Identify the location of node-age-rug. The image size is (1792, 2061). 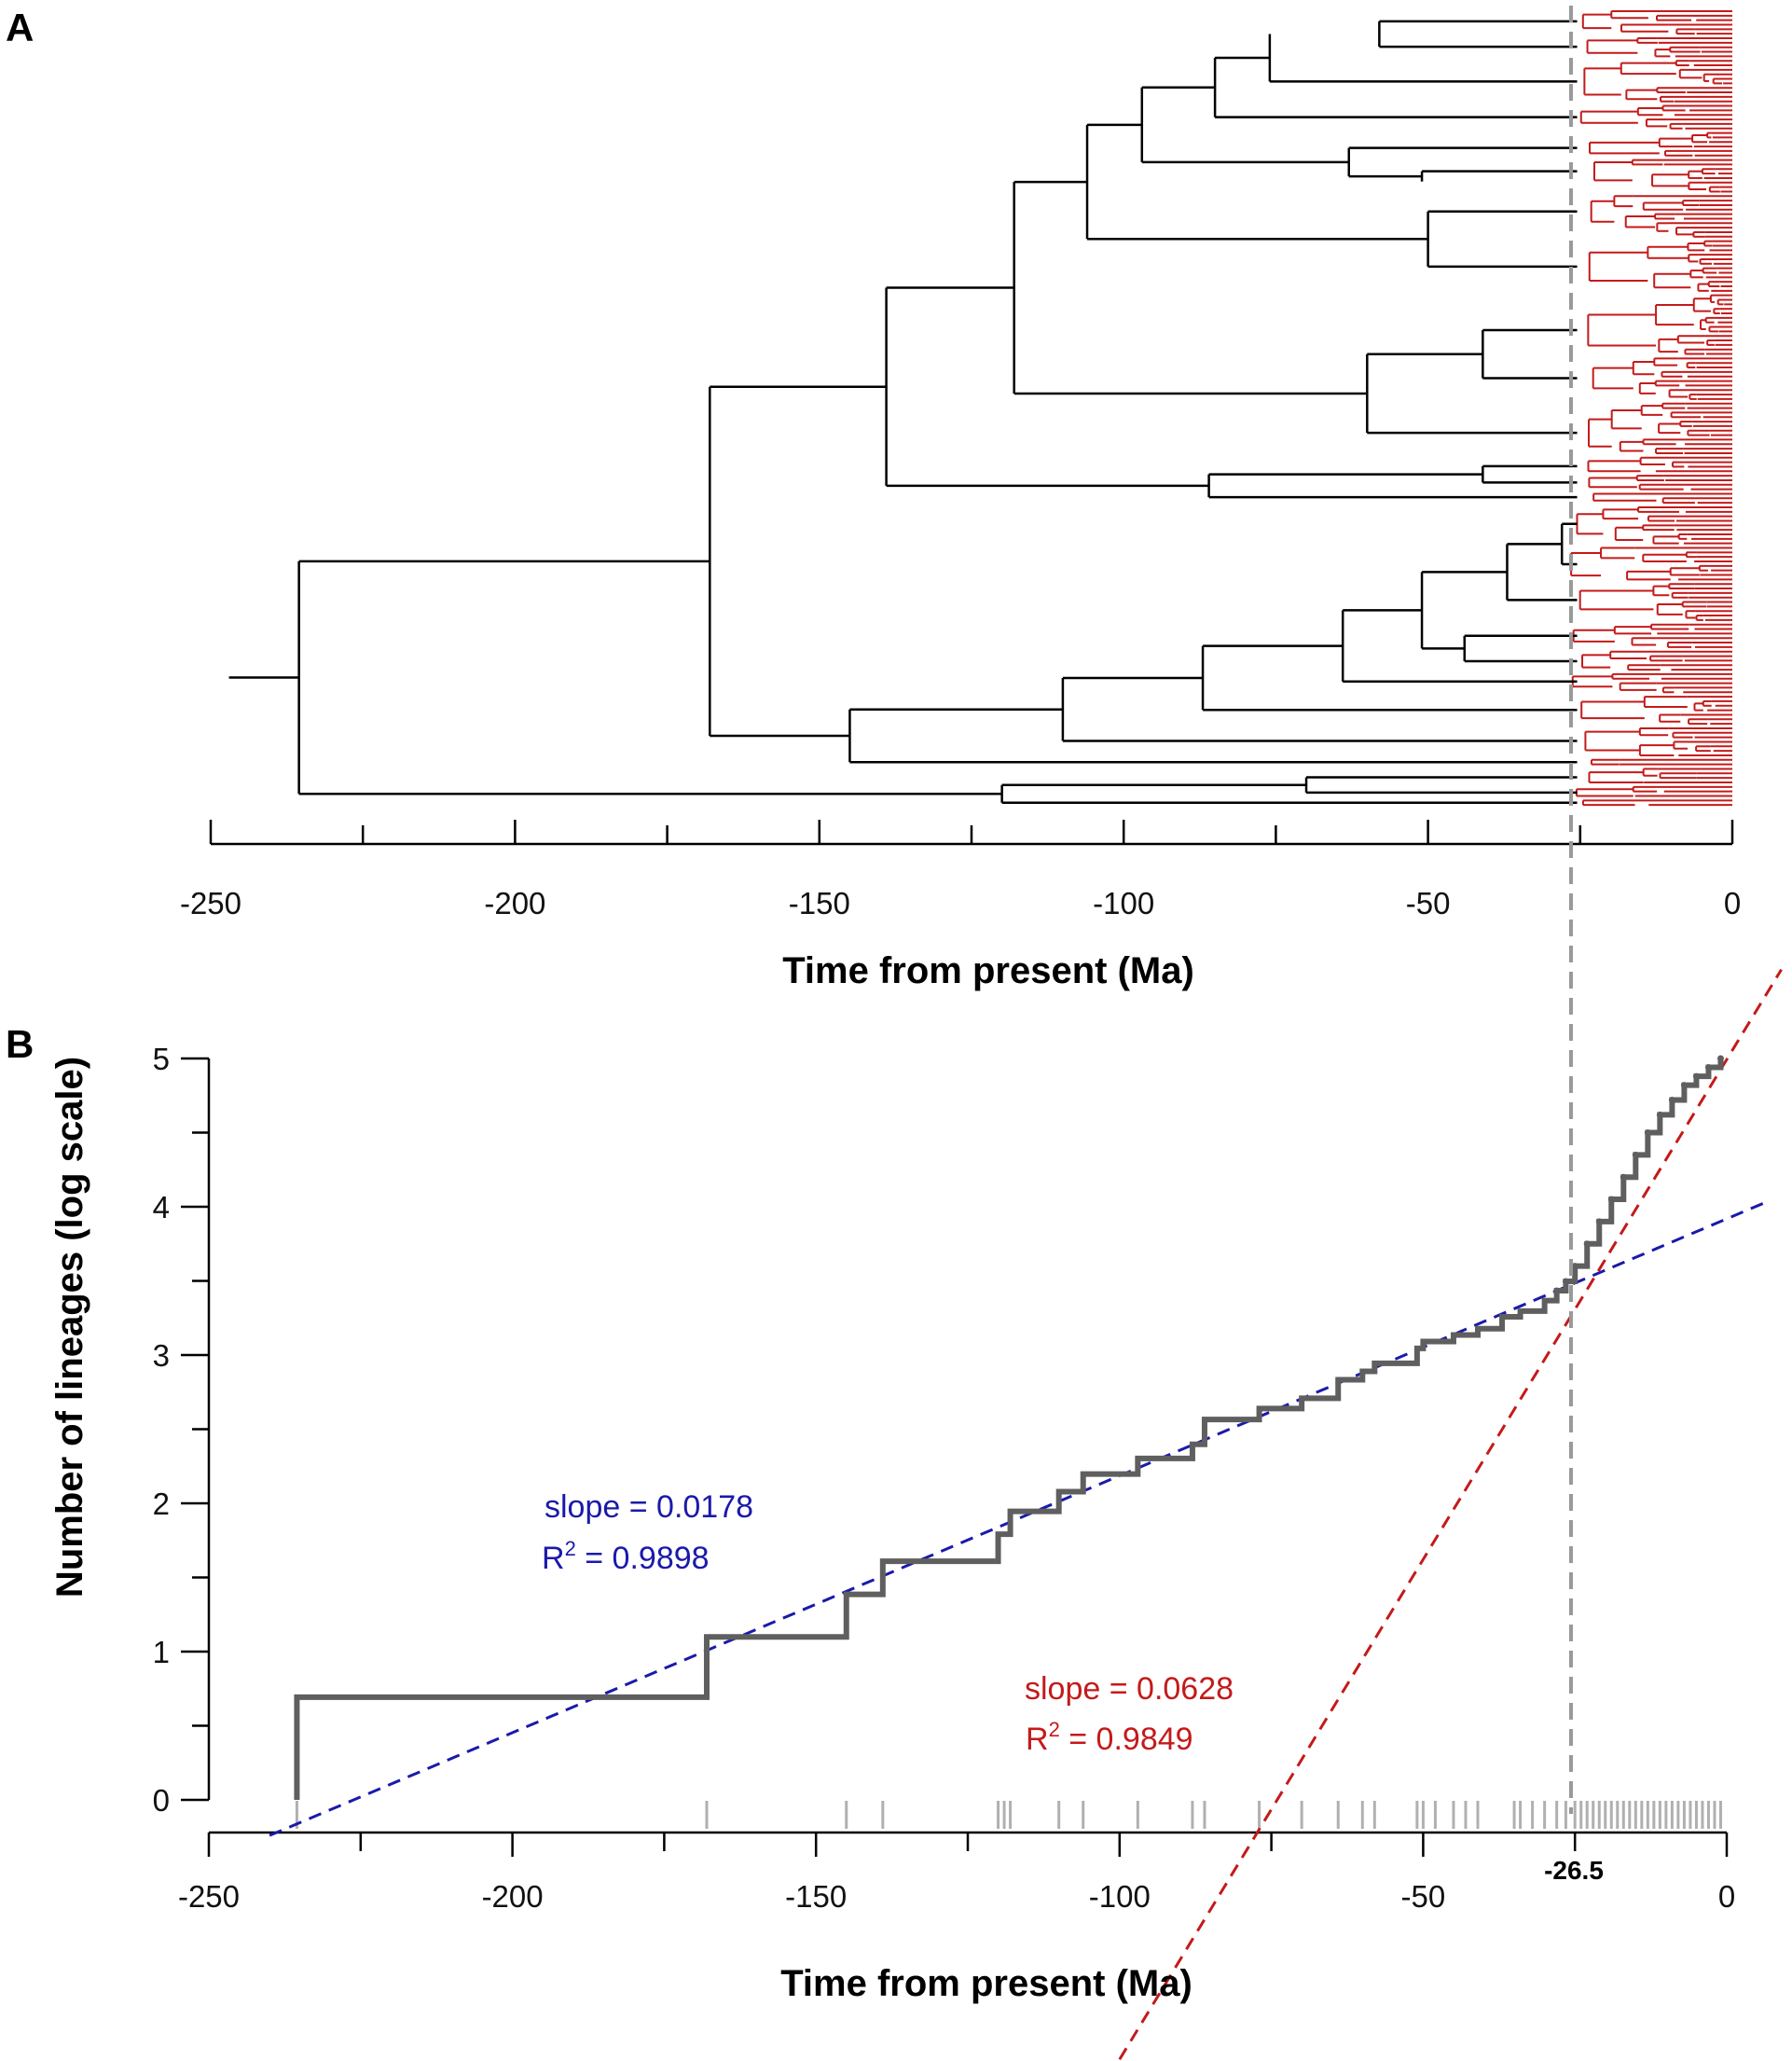
(1008, 1815).